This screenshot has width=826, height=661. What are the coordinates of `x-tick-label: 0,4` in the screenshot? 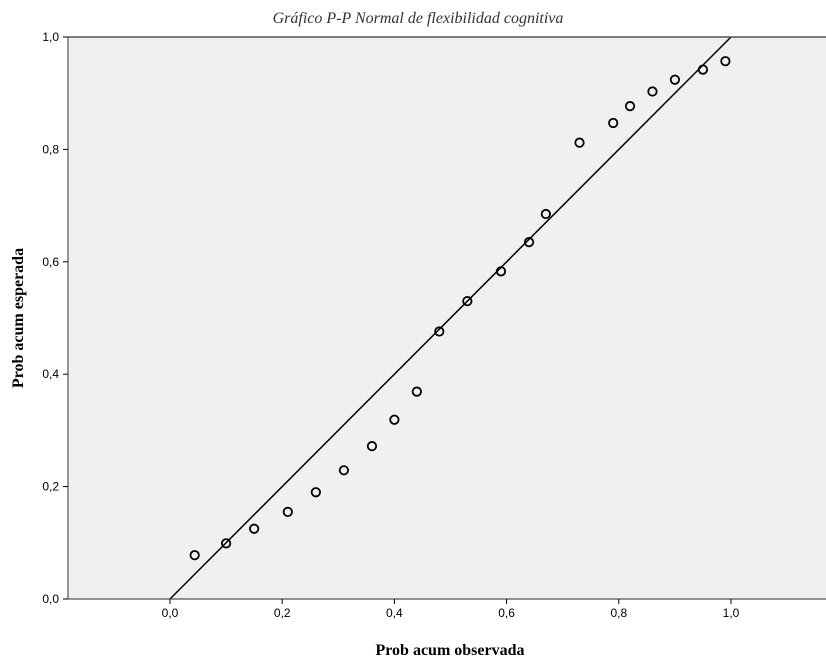 It's located at (394, 613).